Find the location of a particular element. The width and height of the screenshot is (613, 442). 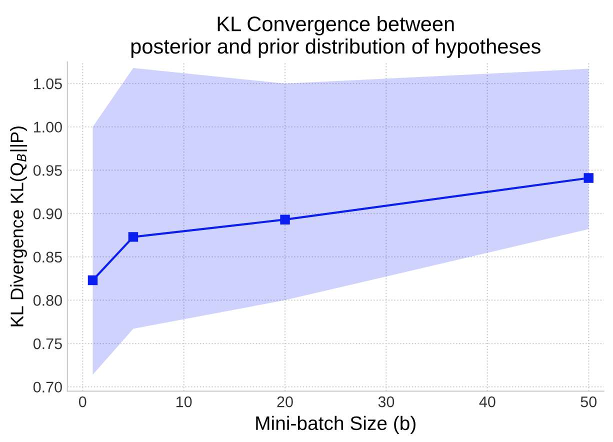

x-tick-label: 50 is located at coordinates (588, 402).